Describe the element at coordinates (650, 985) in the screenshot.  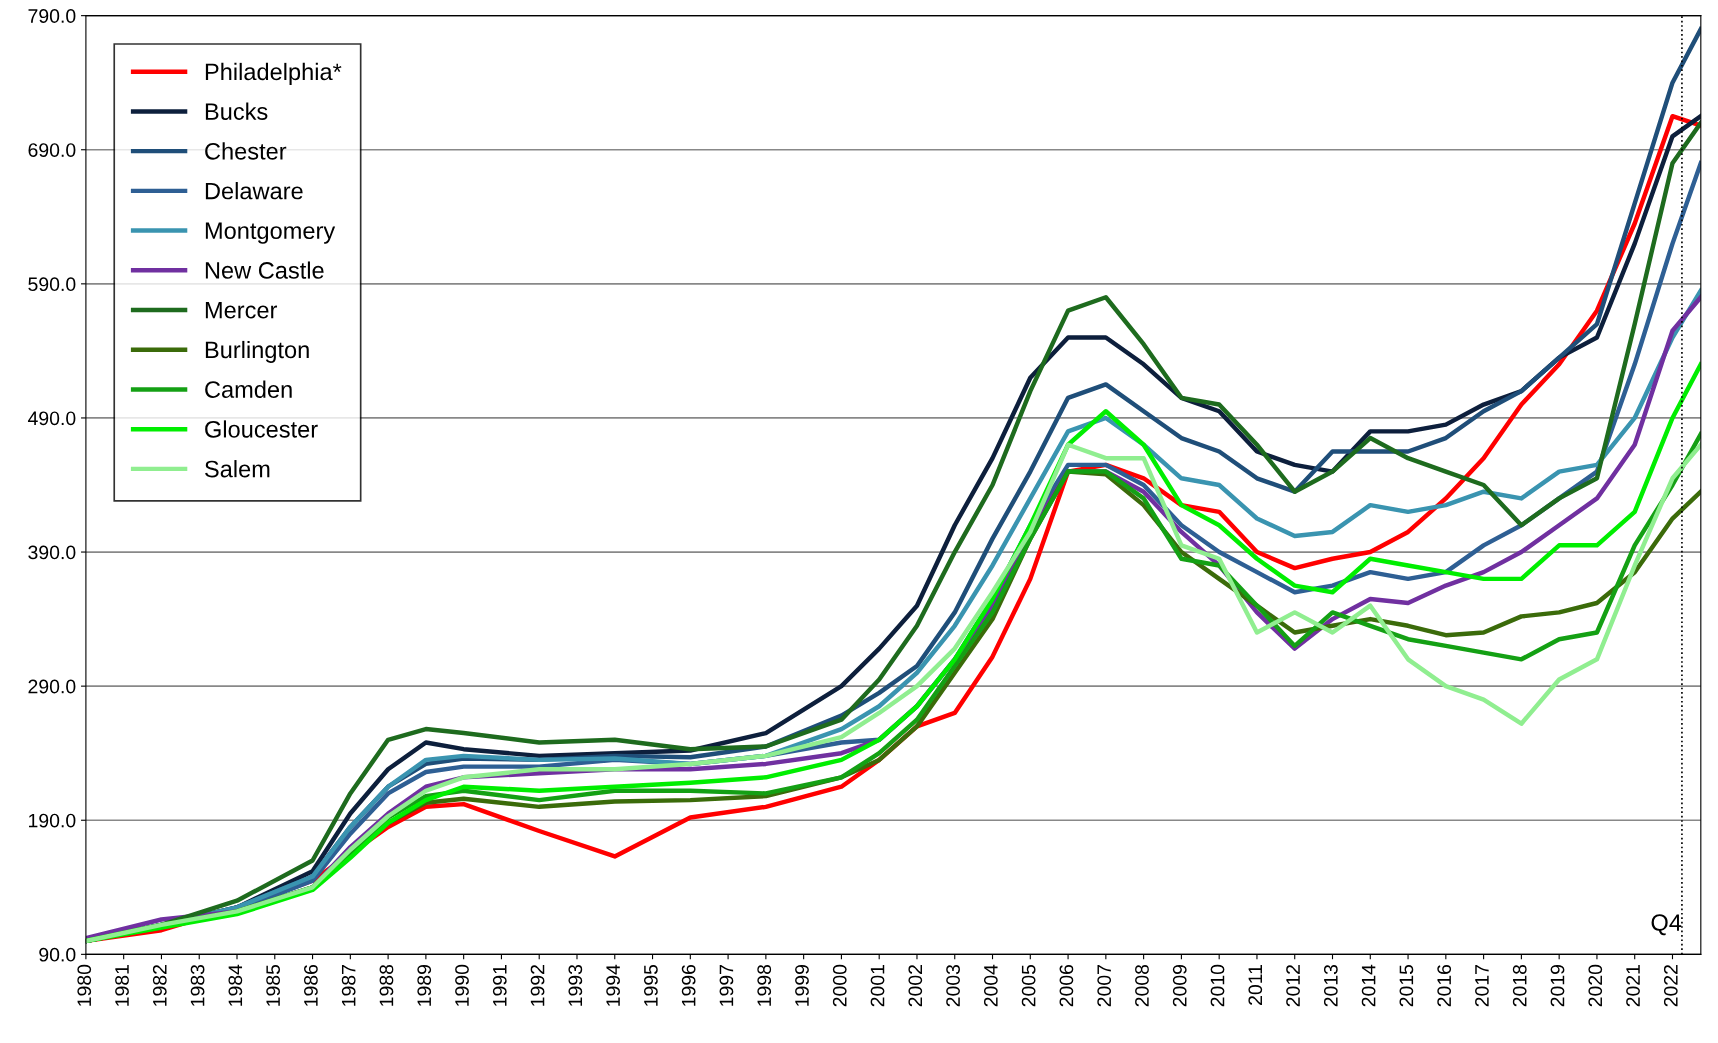
I see `x-tick-label: 1995` at that location.